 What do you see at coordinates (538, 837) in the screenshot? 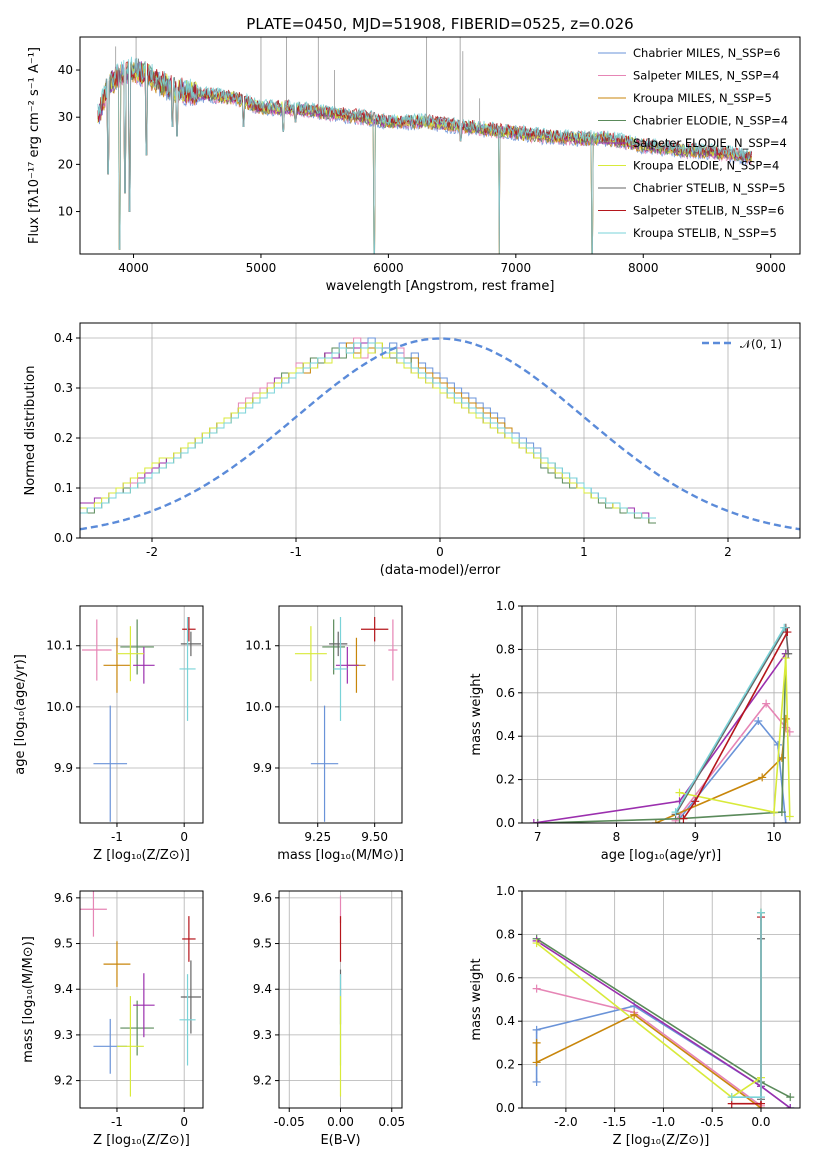
I see `x-tick-label: 7` at bounding box center [538, 837].